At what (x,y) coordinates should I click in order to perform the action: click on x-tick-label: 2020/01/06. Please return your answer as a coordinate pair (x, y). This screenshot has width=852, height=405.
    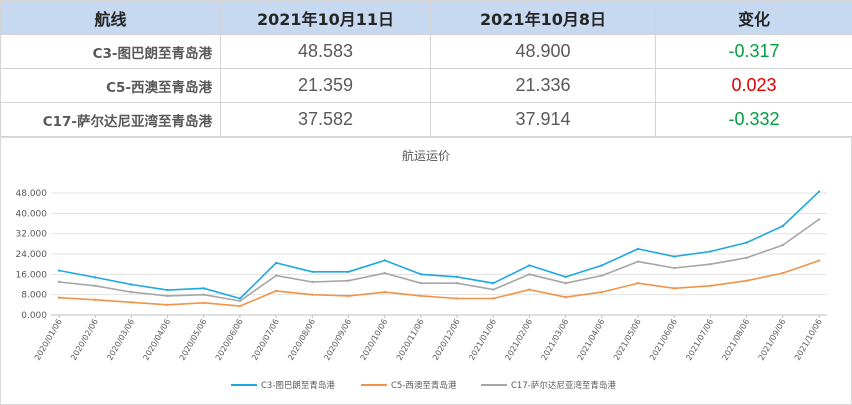
    Looking at the image, I should click on (48, 340).